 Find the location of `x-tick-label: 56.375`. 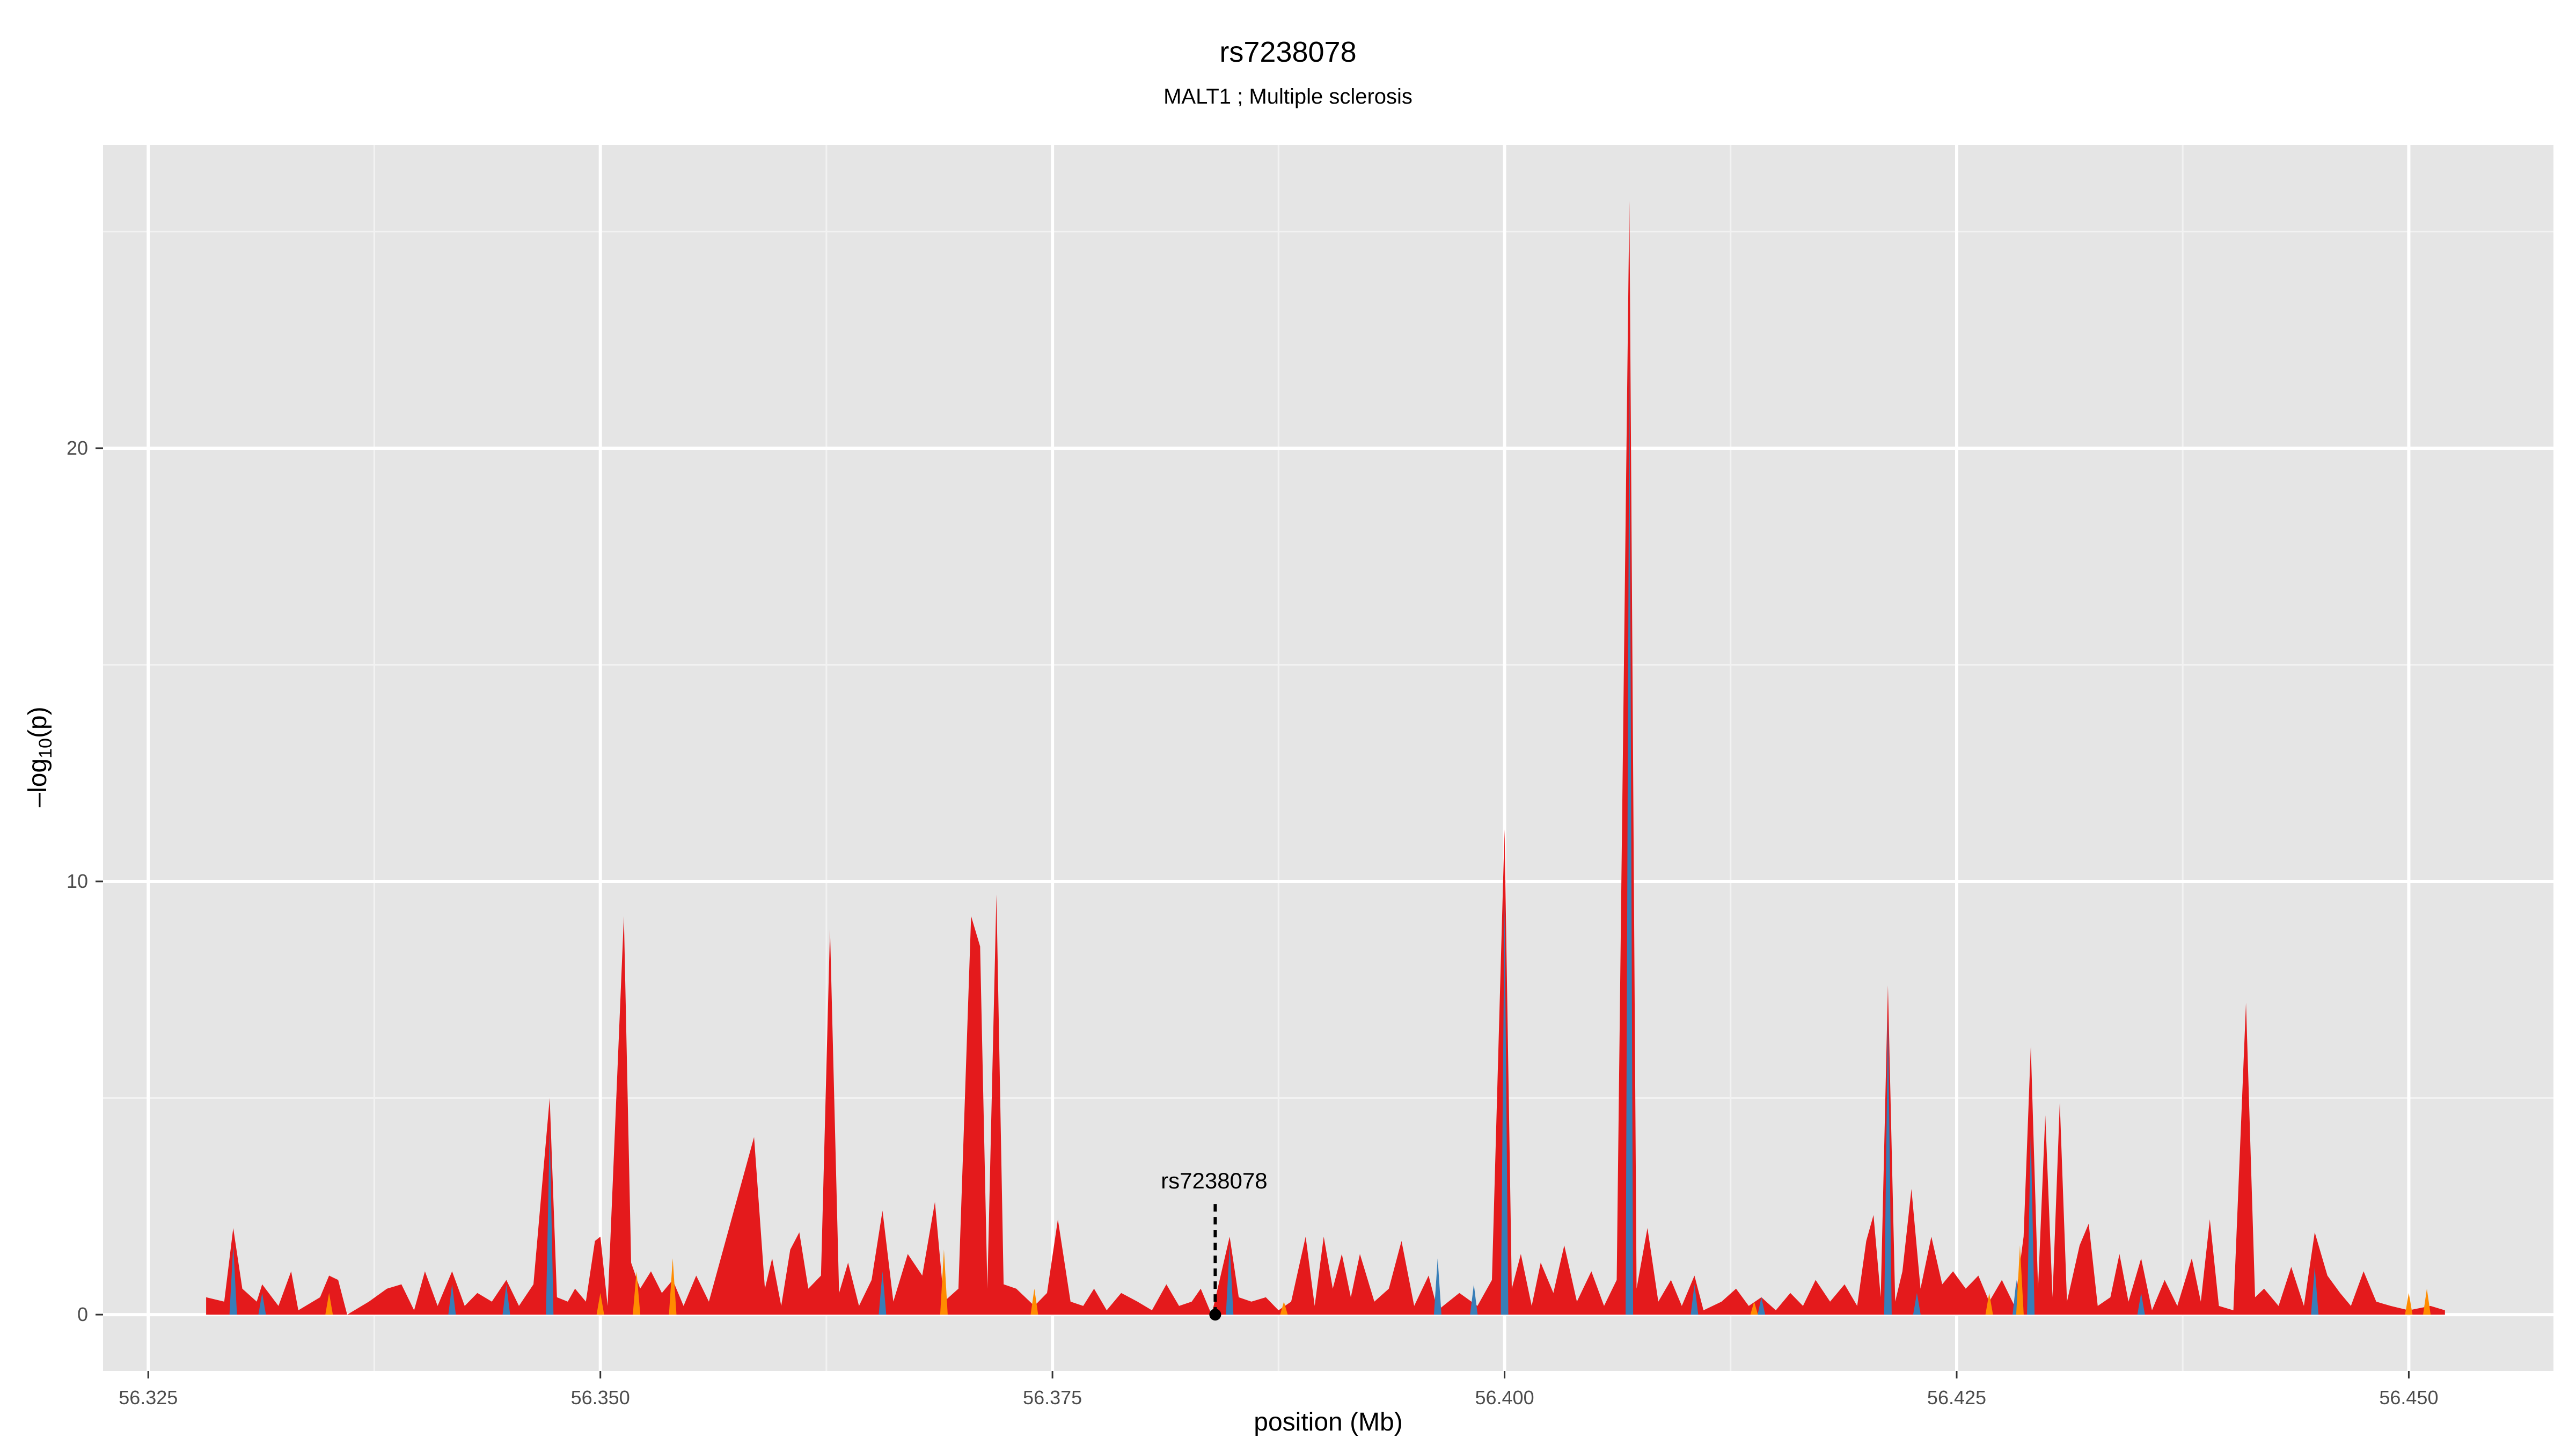

x-tick-label: 56.375 is located at coordinates (1052, 1398).